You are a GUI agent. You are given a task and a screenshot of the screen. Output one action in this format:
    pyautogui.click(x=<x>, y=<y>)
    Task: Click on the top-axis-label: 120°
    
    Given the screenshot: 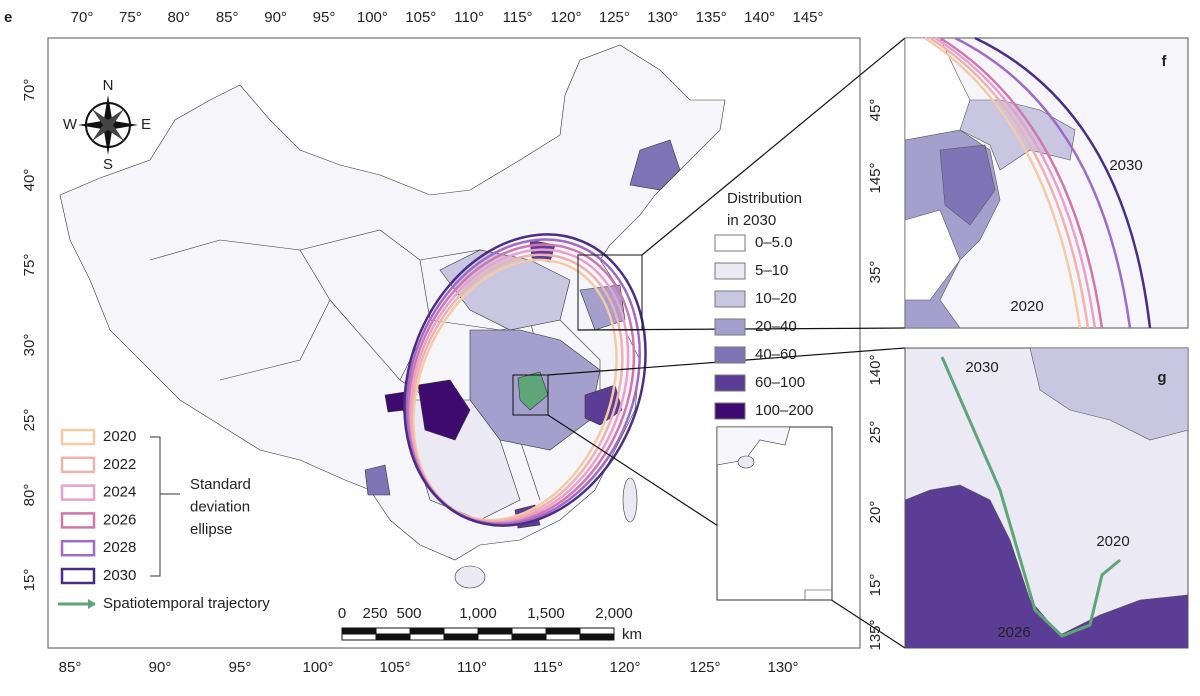 What is the action you would take?
    pyautogui.click(x=565, y=17)
    